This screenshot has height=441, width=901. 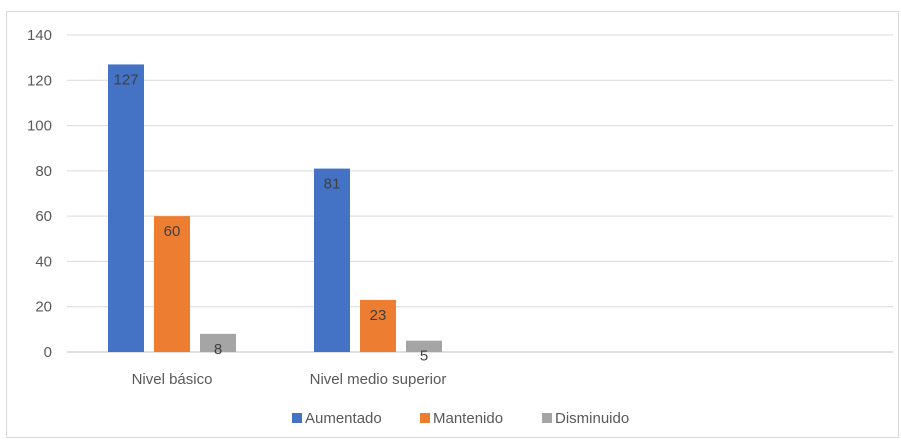 I want to click on legend: Aumentado Mantenido Disminuido, so click(x=460, y=418).